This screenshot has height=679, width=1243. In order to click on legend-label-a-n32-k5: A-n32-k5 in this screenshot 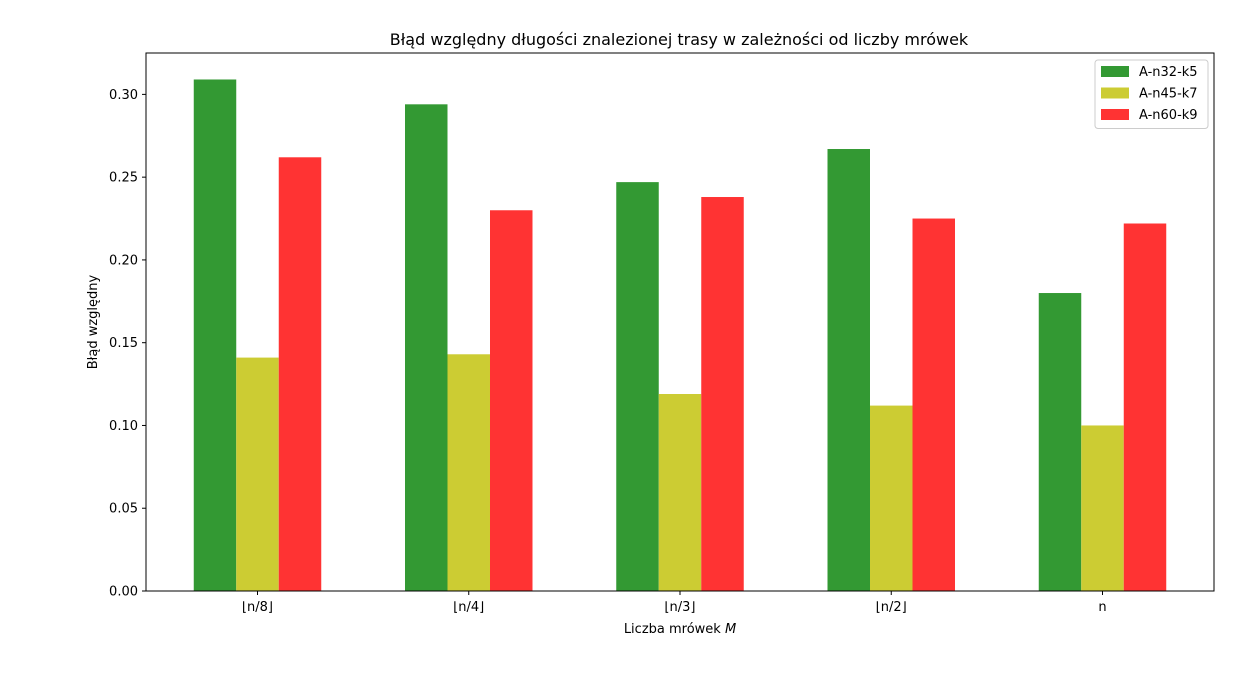, I will do `click(1168, 72)`.